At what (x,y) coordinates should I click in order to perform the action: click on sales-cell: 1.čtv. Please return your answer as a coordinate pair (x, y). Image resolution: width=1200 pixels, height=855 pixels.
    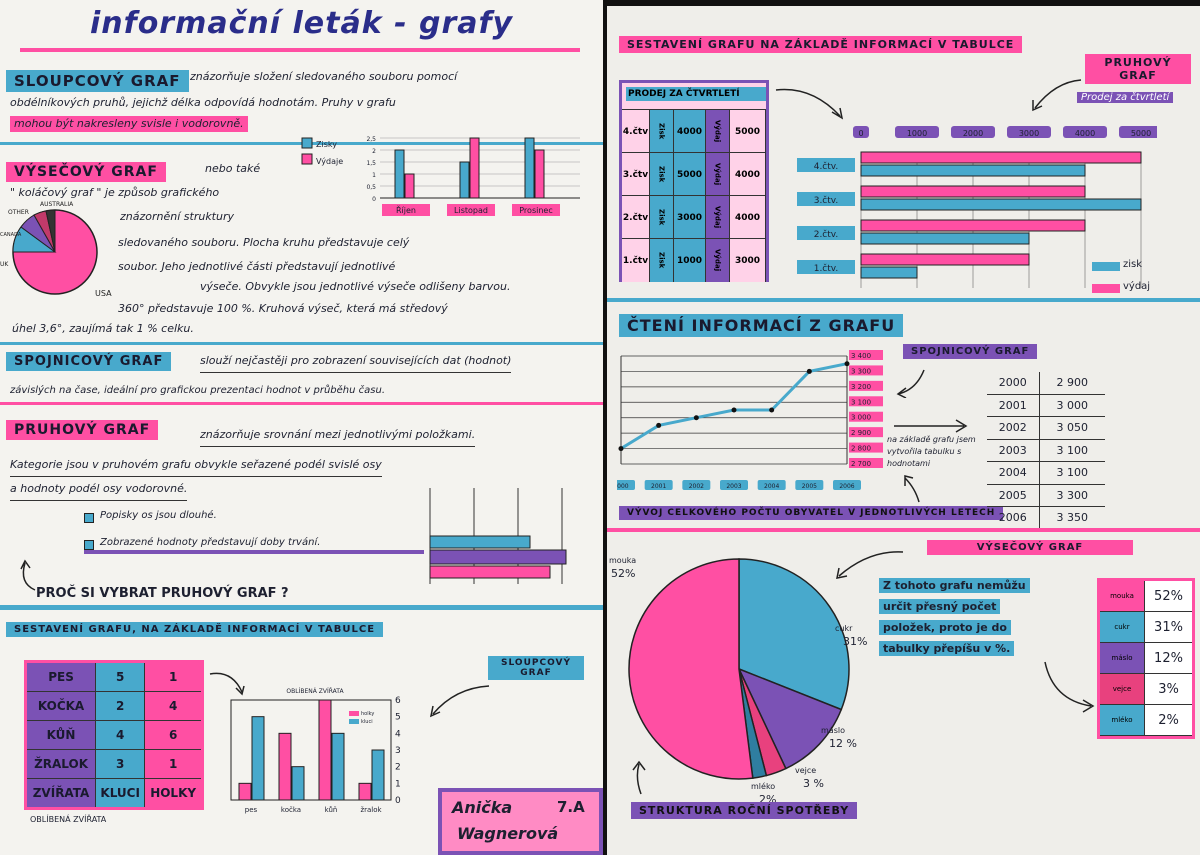
    Looking at the image, I should click on (636, 260).